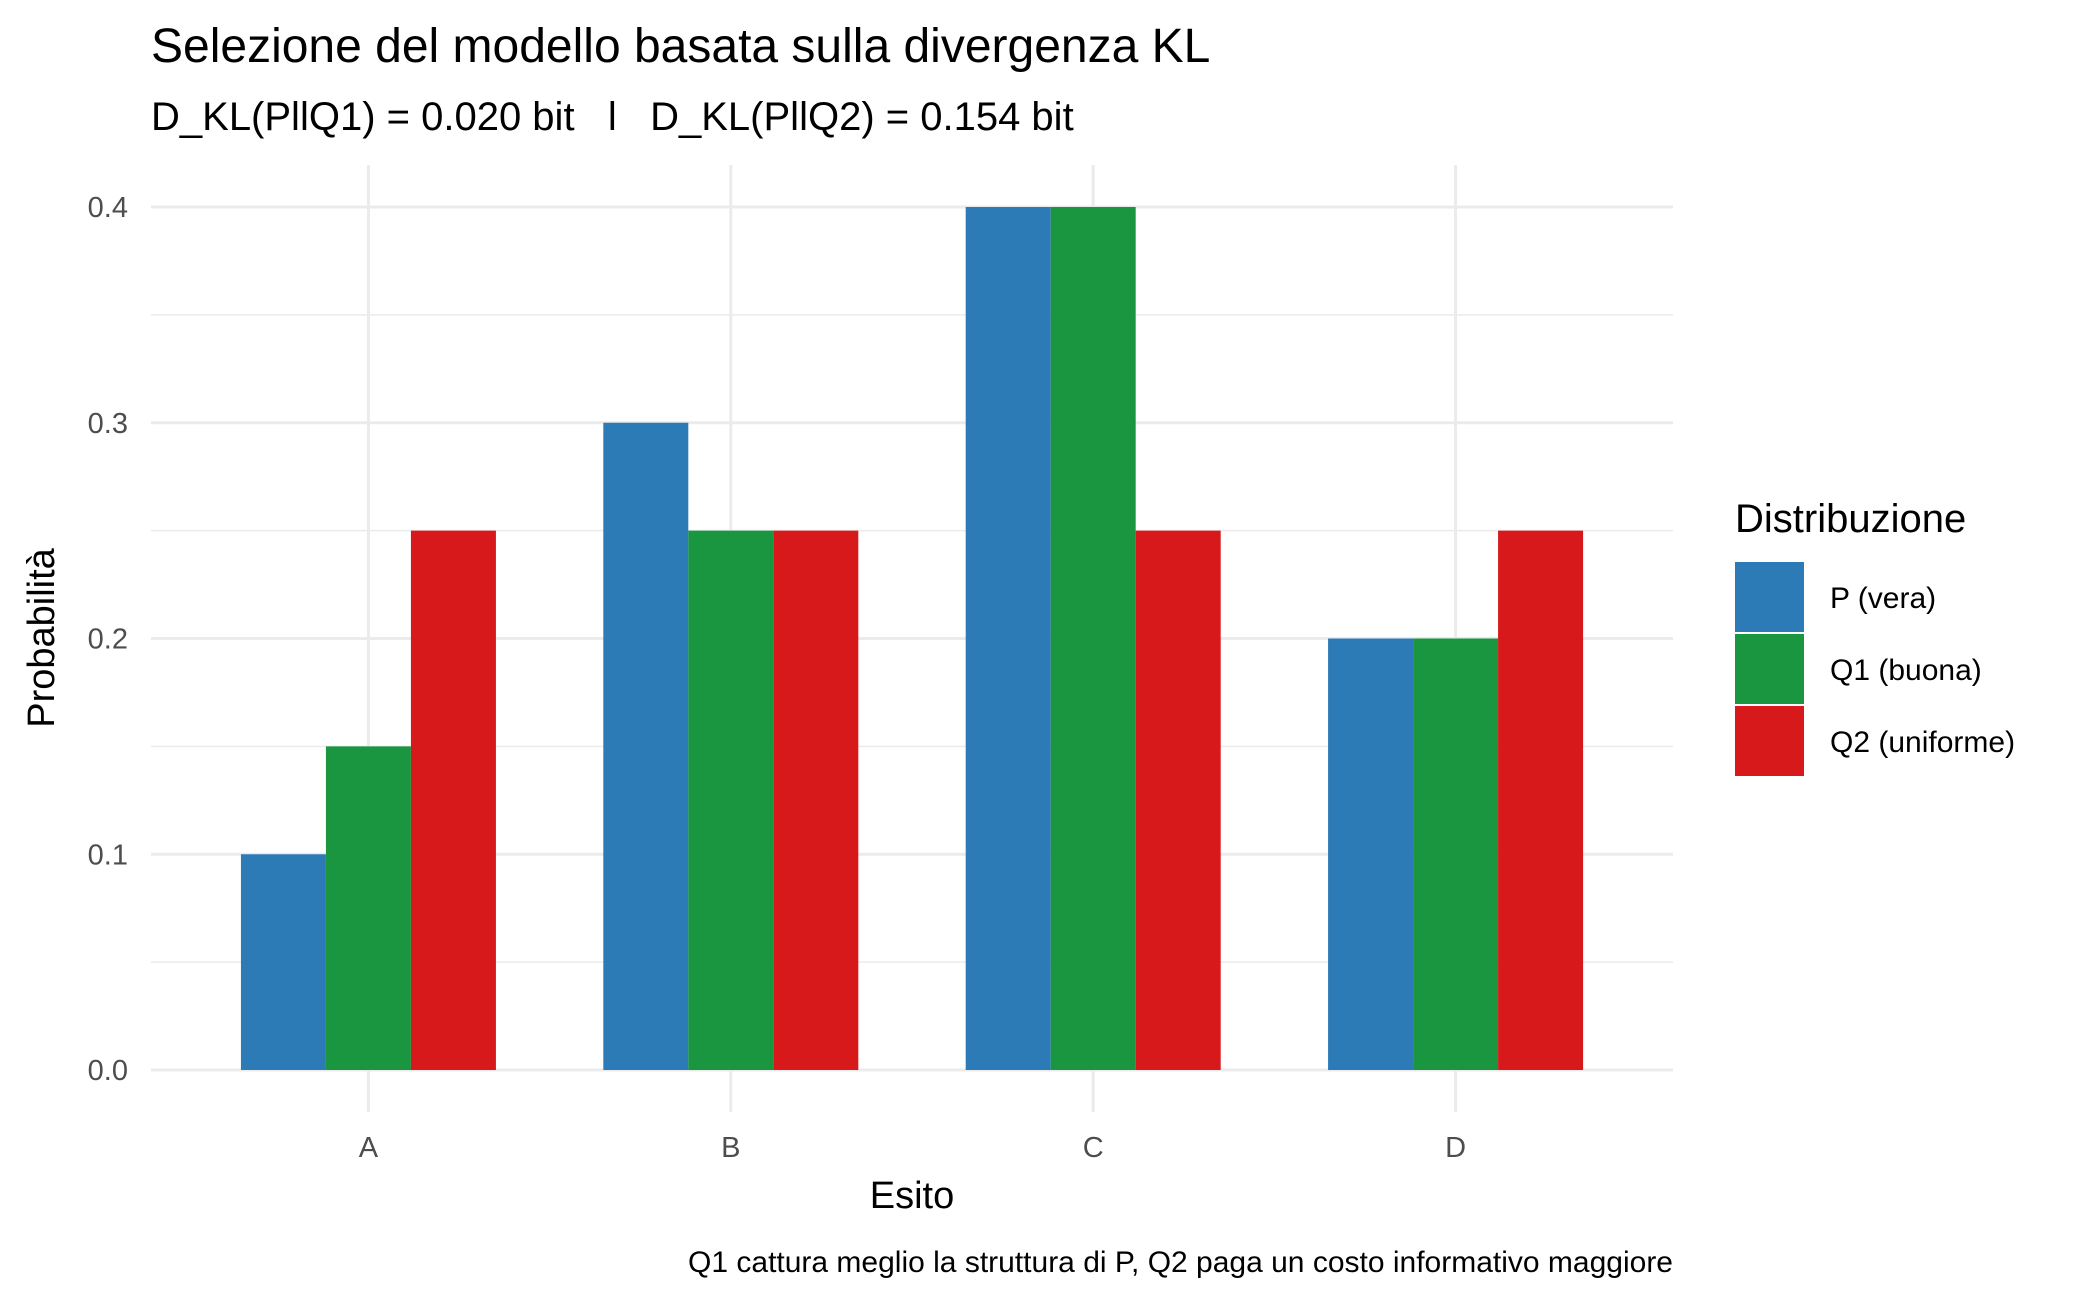 The height and width of the screenshot is (1297, 2100). I want to click on x-tick-label: D, so click(1455, 1148).